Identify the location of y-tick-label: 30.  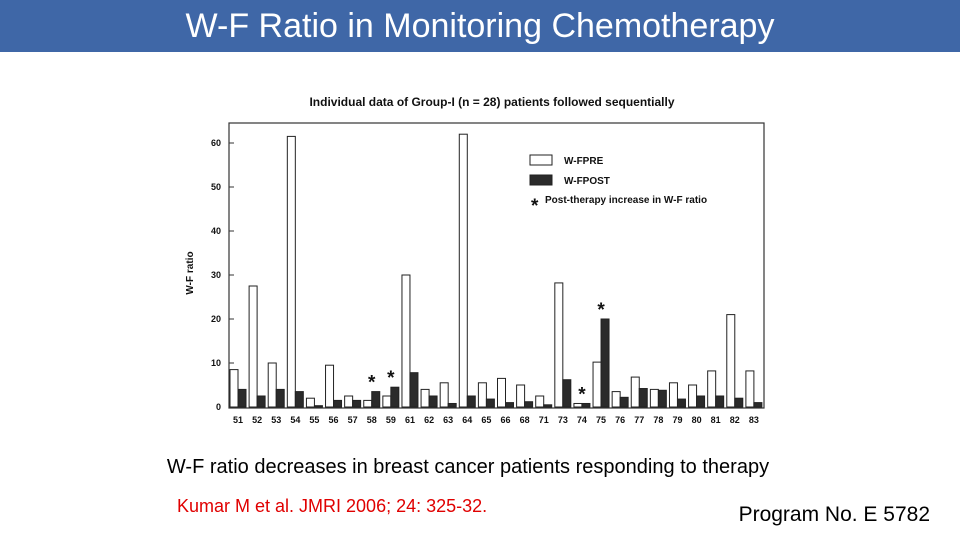
(216, 275).